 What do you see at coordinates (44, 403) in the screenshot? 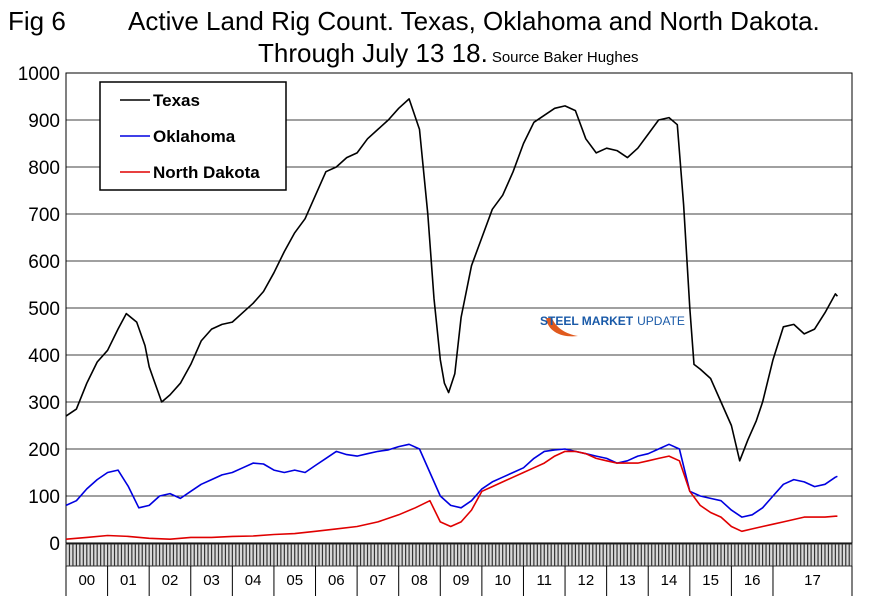
I see `y-tick-label: 300` at bounding box center [44, 403].